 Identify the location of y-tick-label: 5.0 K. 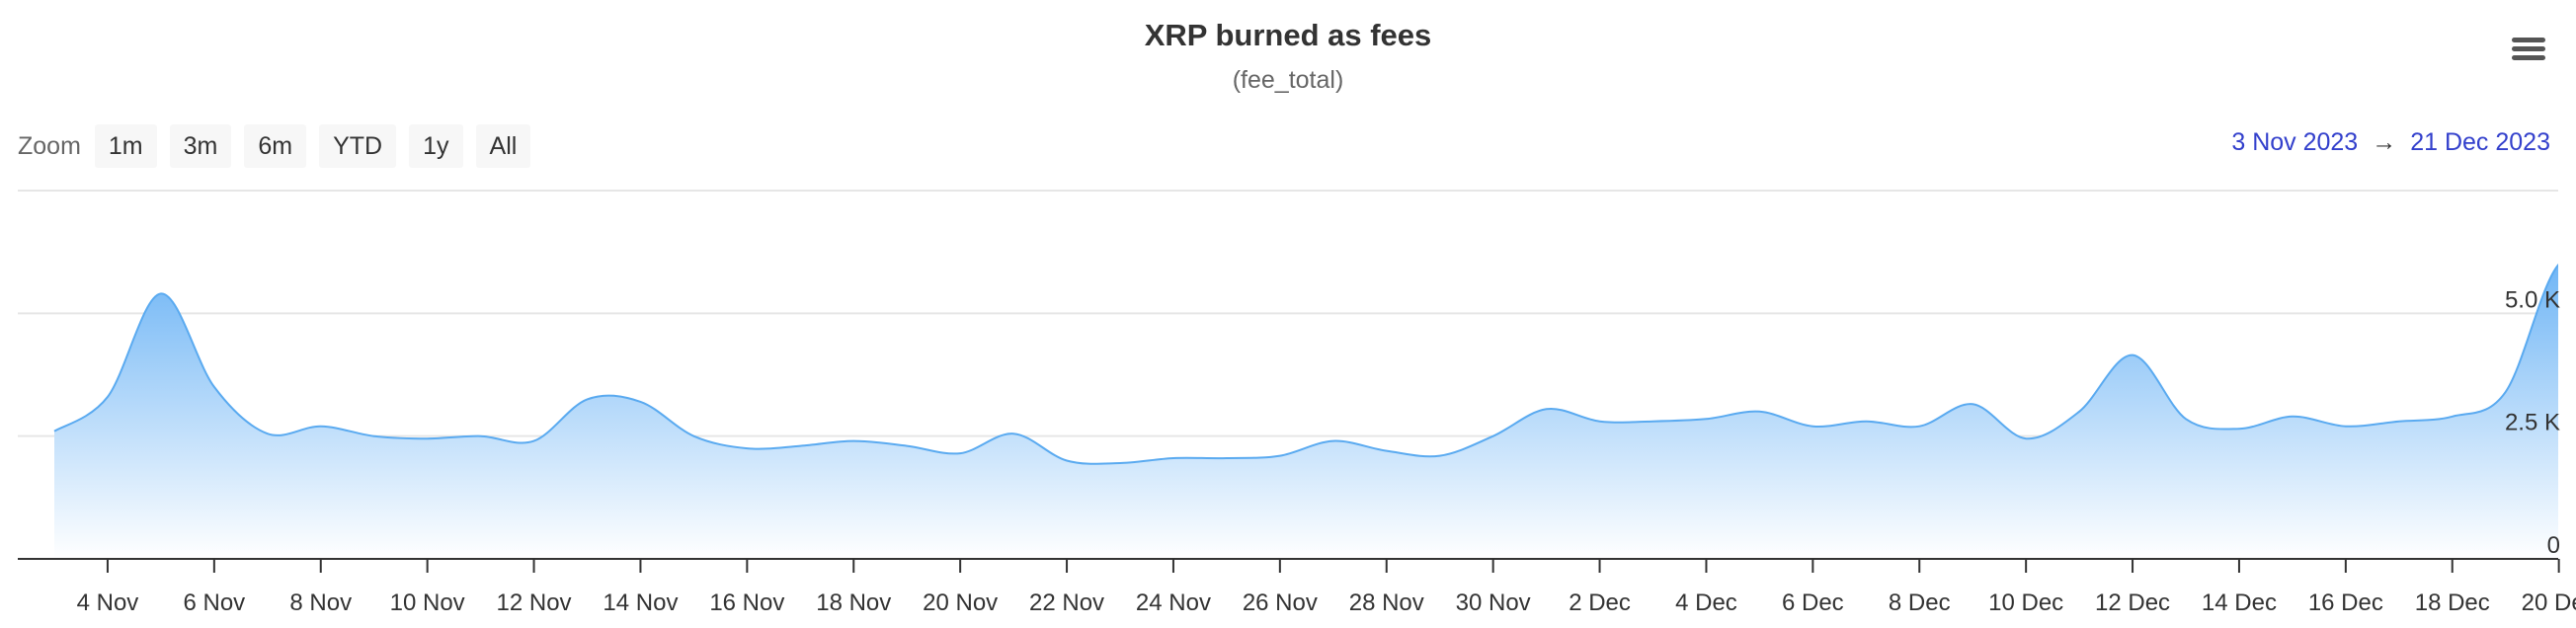
(2532, 299).